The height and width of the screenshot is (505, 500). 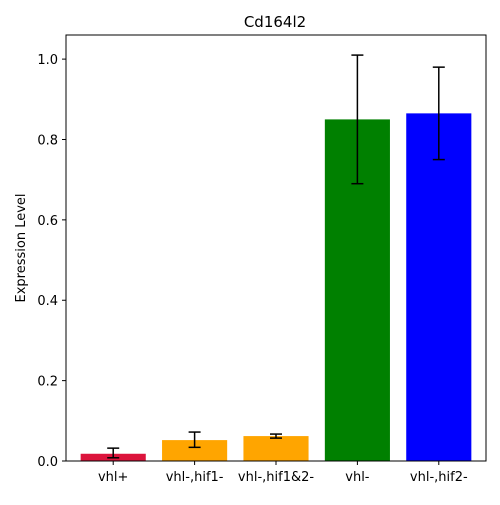 I want to click on y-axis-title: Expression Level, so click(x=21, y=247).